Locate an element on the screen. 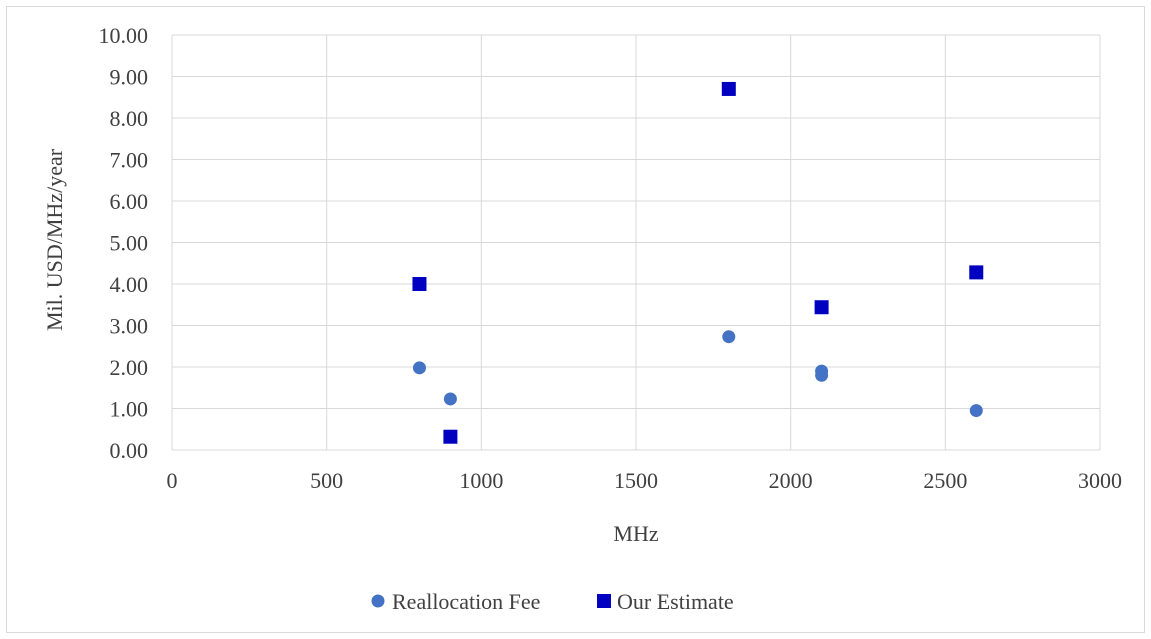 The height and width of the screenshot is (639, 1151). legend-marker-our-estimate is located at coordinates (604, 601).